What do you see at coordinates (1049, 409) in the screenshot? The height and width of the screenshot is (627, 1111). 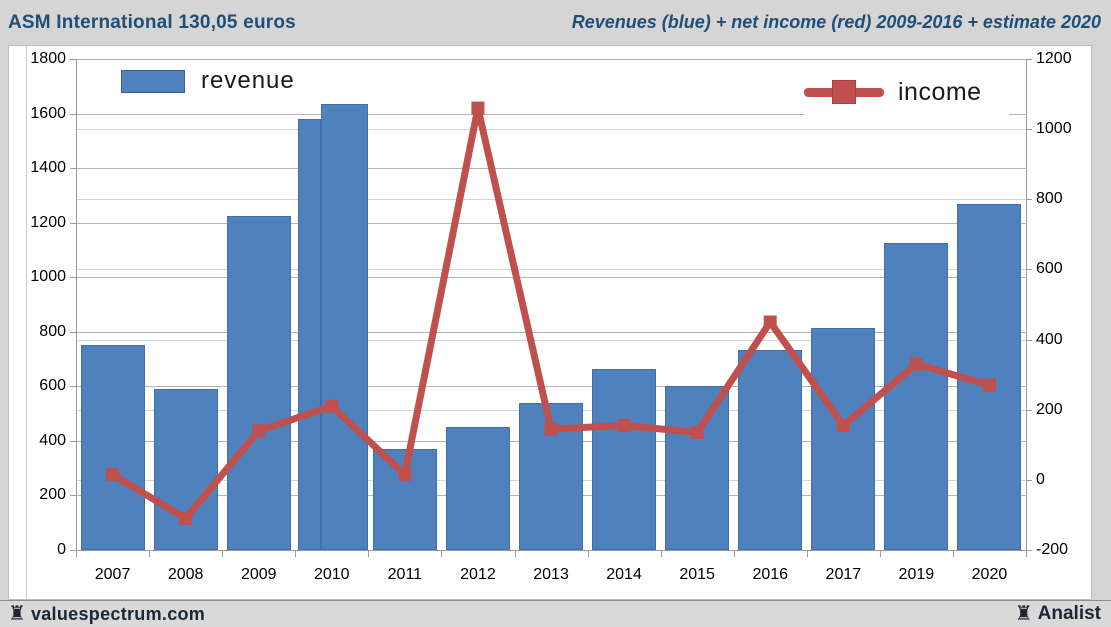 I see `axis-label-right-200: 200` at bounding box center [1049, 409].